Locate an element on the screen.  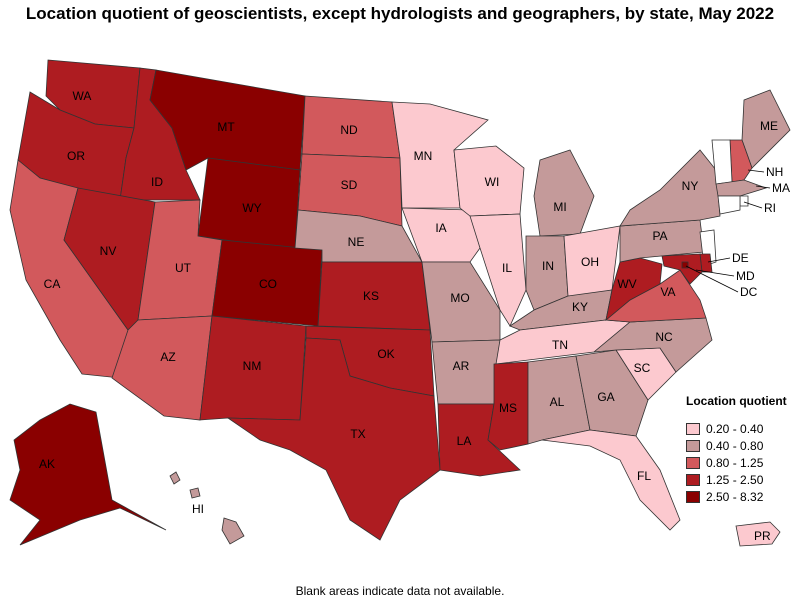
state-MI is located at coordinates (564, 193).